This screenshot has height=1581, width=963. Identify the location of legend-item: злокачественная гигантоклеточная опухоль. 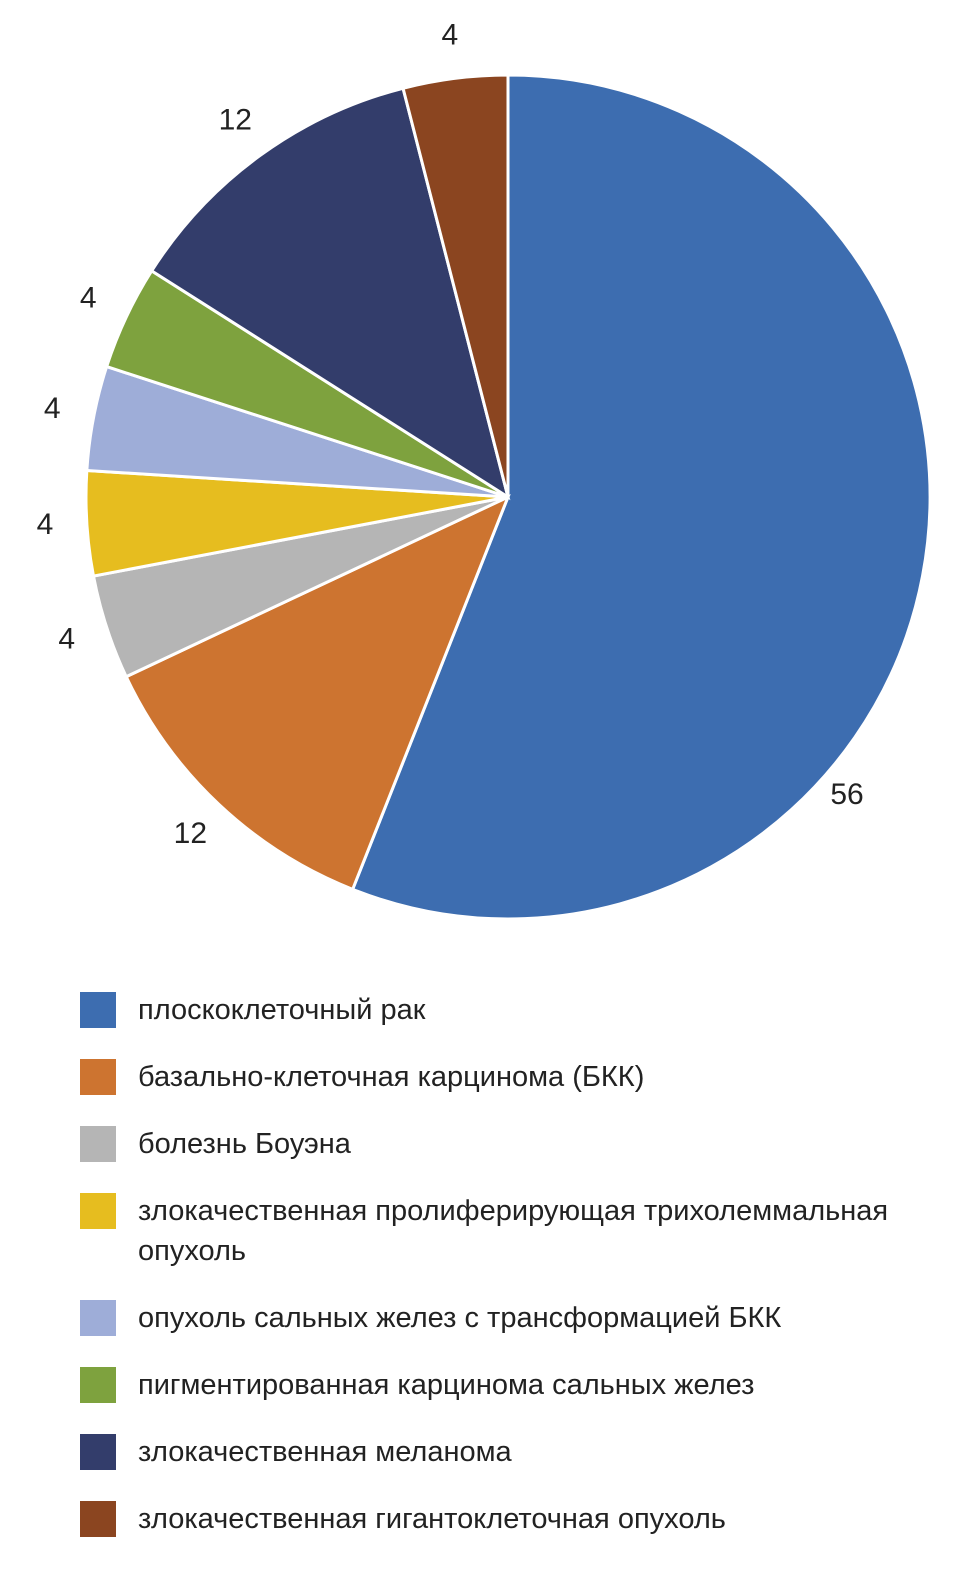
(510, 1519).